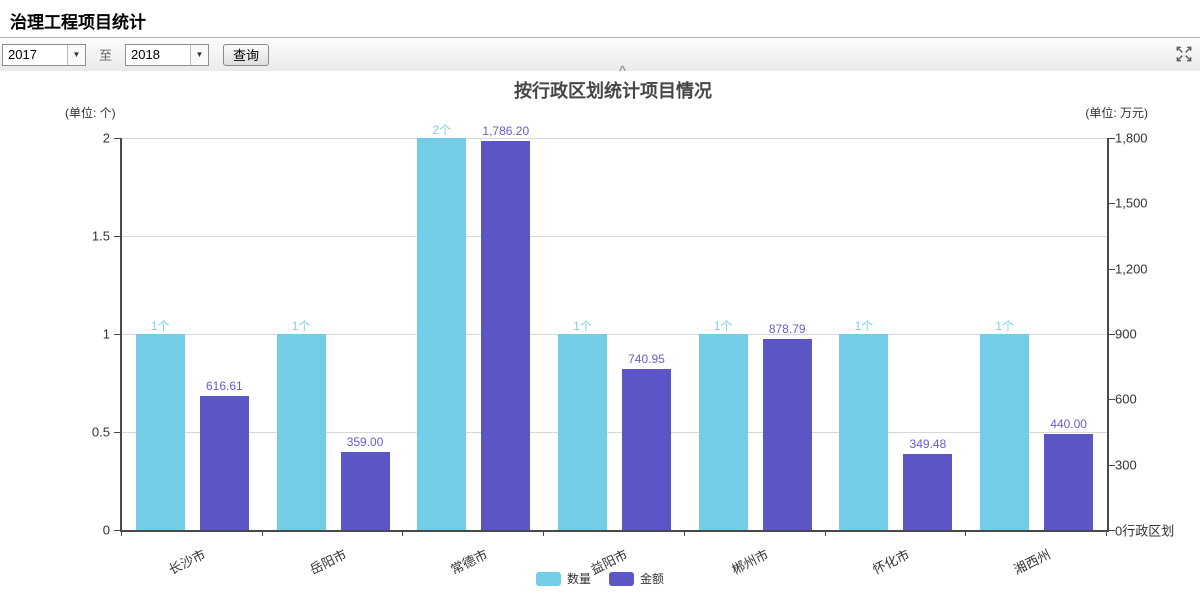  I want to click on right-axis-tick-label: 1,500, so click(1131, 203).